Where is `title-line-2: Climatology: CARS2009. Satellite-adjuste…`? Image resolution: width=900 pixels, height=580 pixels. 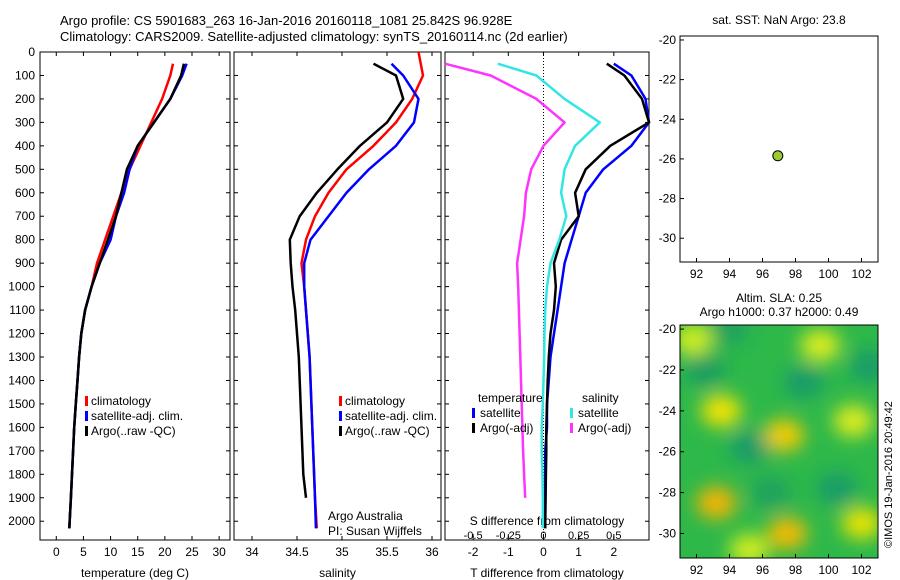
title-line-2: Climatology: CARS2009. Satellite-adjuste… is located at coordinates (314, 36).